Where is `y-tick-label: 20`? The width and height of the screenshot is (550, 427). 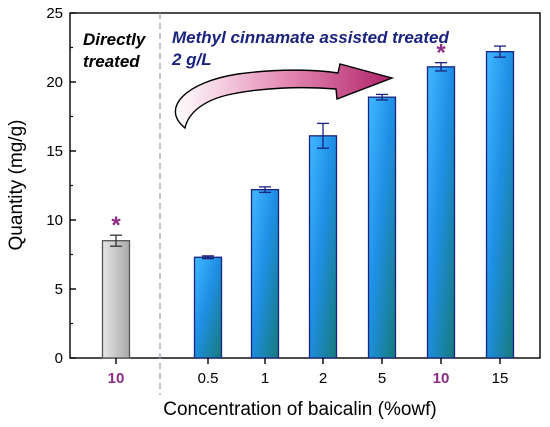
y-tick-label: 20 is located at coordinates (54, 82).